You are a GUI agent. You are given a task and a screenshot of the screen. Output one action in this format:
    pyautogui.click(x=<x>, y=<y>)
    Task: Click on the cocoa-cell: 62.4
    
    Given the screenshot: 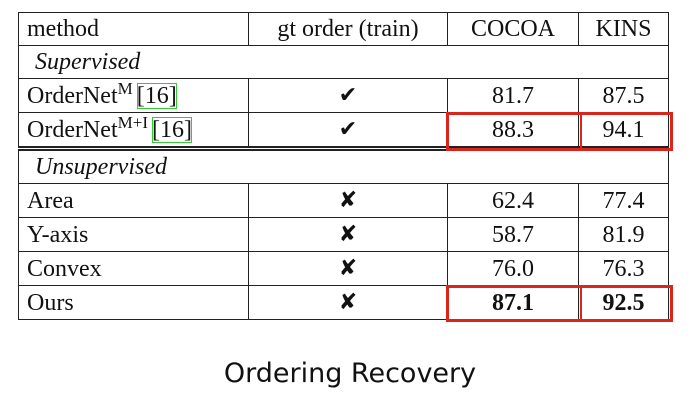 What is the action you would take?
    pyautogui.click(x=513, y=200)
    